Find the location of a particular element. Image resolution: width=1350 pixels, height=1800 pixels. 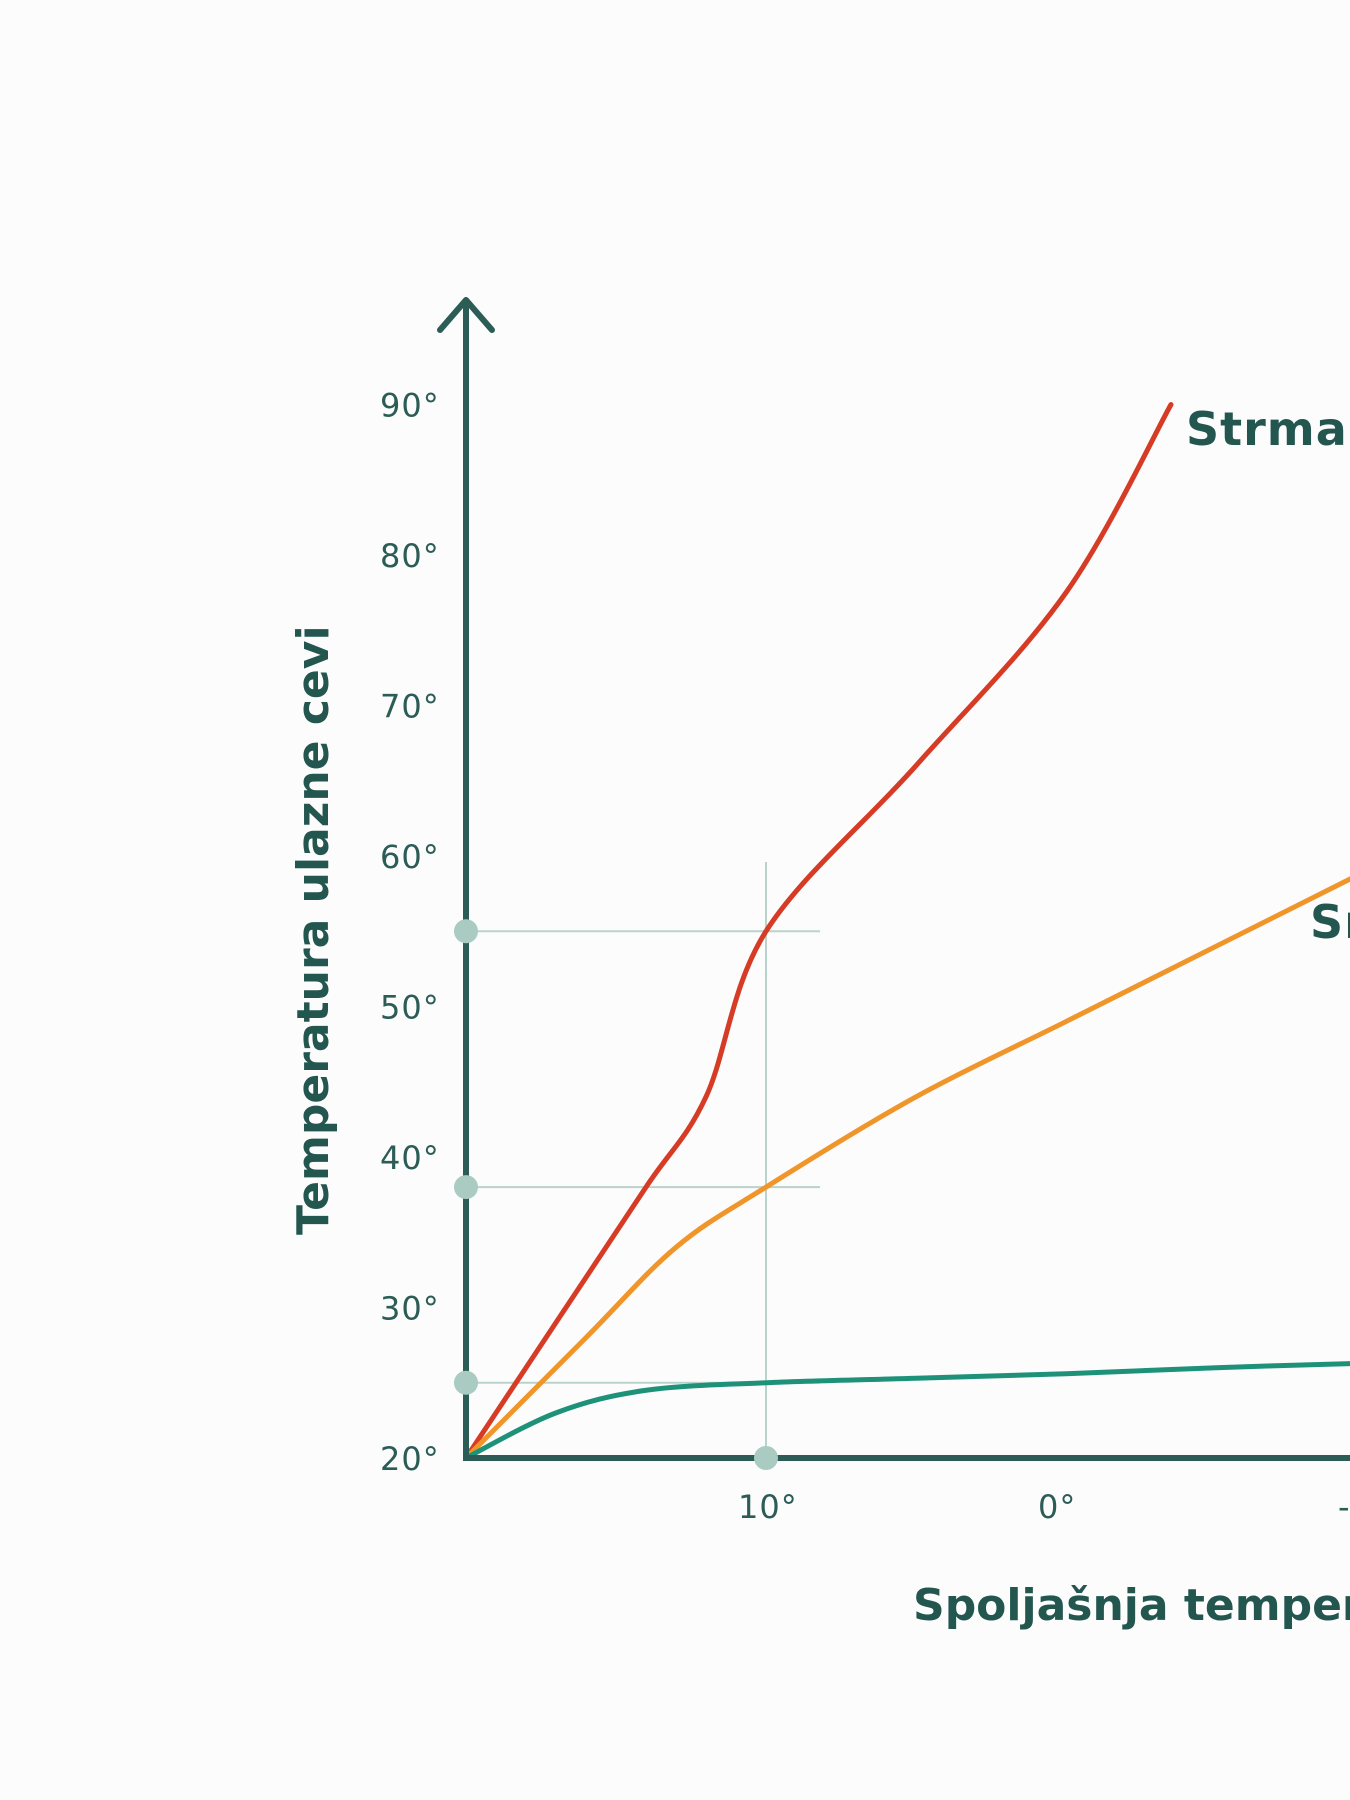

x-tick-label: 10° is located at coordinates (768, 1507).